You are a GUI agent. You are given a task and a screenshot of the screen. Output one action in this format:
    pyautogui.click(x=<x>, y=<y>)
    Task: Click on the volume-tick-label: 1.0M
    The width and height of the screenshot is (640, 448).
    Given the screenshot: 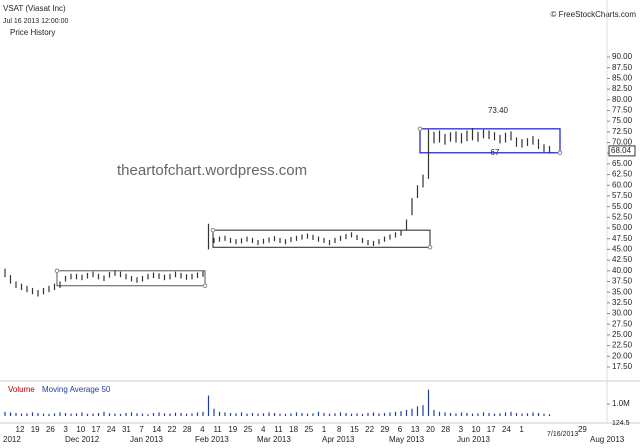 What is the action you would take?
    pyautogui.click(x=621, y=403)
    